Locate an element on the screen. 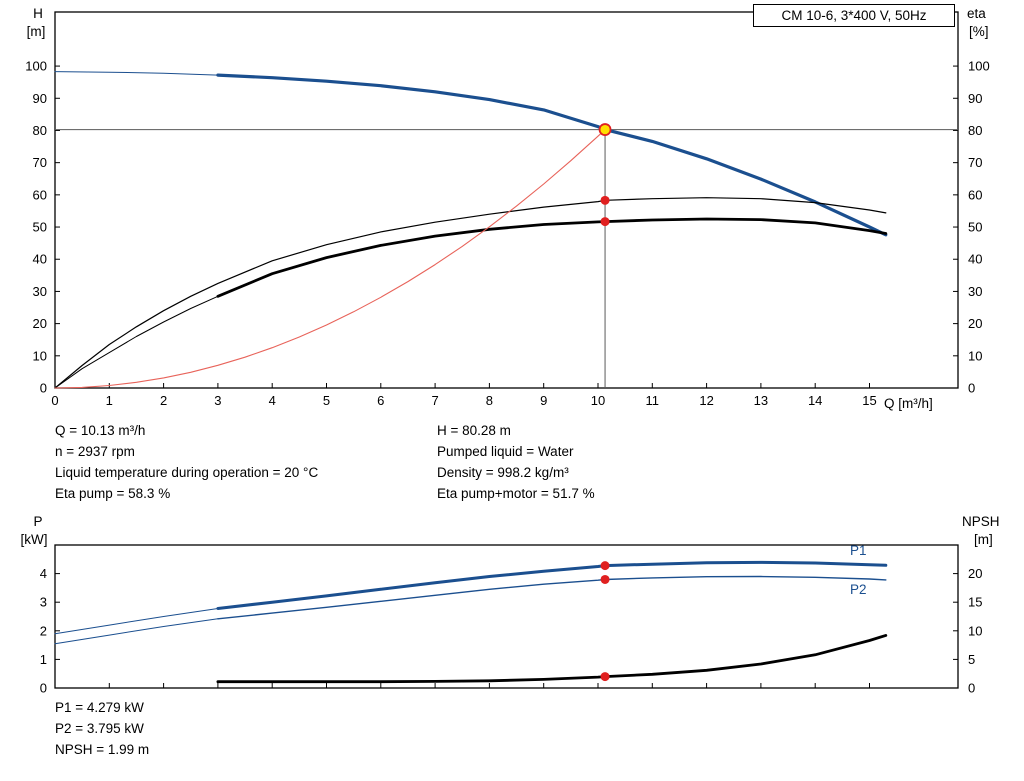  svg-text: 7 is located at coordinates (434, 400).